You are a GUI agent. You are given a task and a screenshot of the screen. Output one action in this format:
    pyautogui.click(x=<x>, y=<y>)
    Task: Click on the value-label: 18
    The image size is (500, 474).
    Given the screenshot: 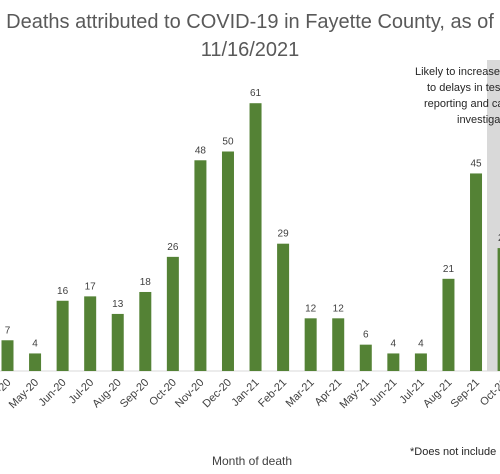 What is the action you would take?
    pyautogui.click(x=146, y=282)
    